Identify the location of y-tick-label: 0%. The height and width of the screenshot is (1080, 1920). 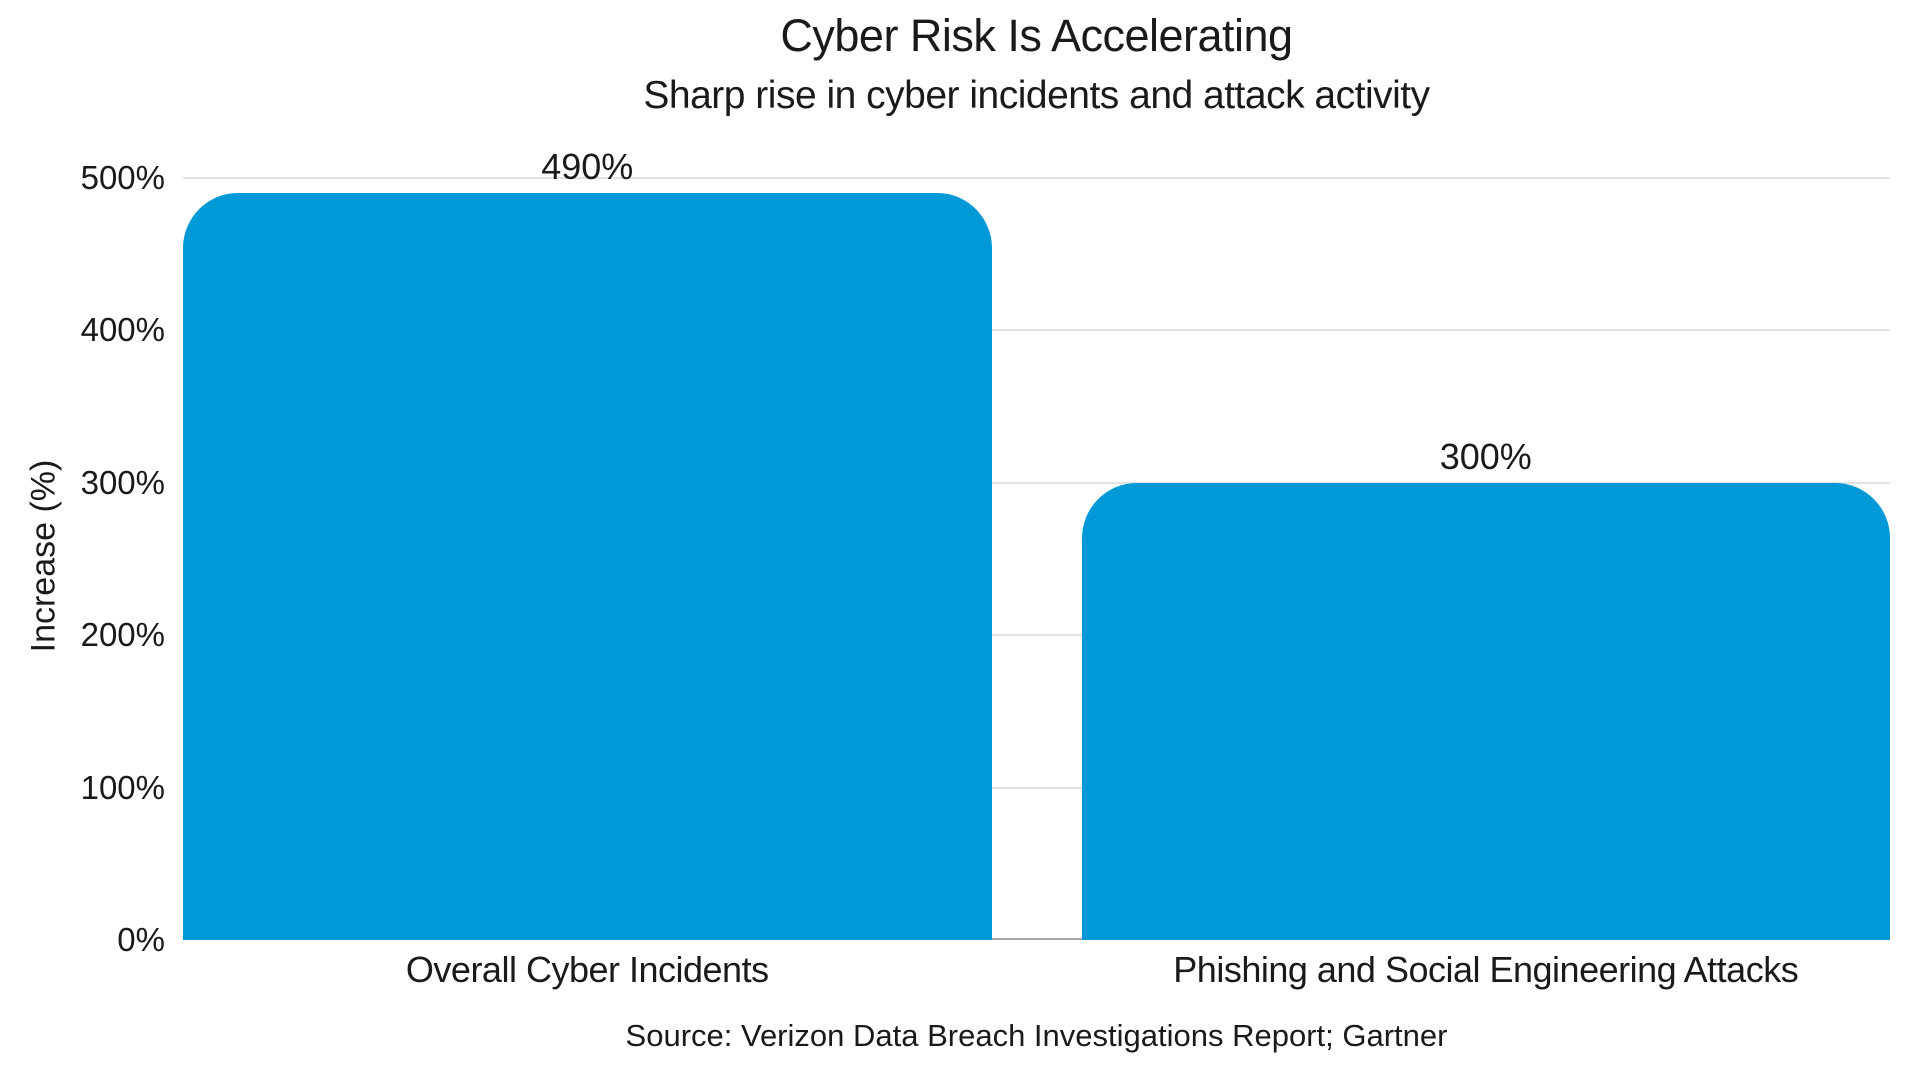
(141, 939).